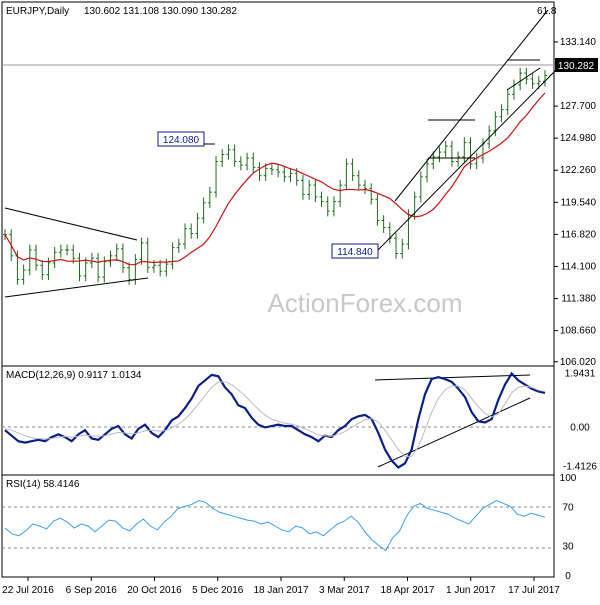 Image resolution: width=600 pixels, height=605 pixels. Describe the element at coordinates (578, 138) in the screenshot. I see `price-tick-label: 124.980` at that location.